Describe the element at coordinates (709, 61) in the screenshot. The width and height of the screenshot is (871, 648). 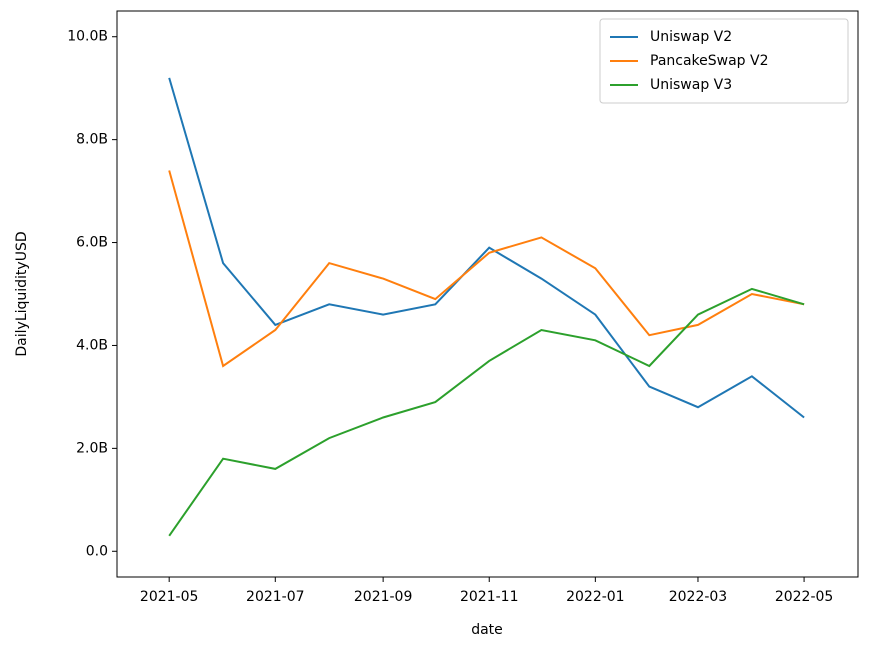
I see `legend-label: PancakeSwap V2` at that location.